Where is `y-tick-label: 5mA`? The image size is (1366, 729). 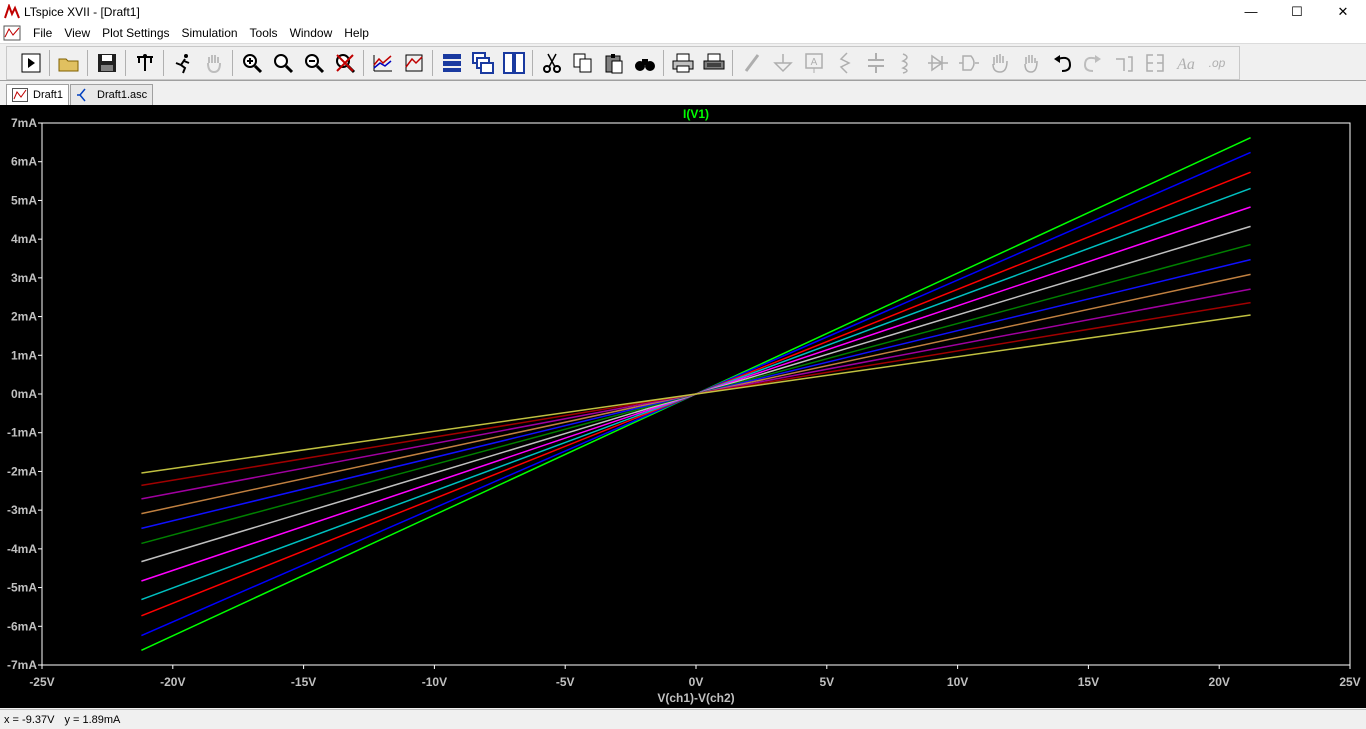 y-tick-label: 5mA is located at coordinates (24, 200).